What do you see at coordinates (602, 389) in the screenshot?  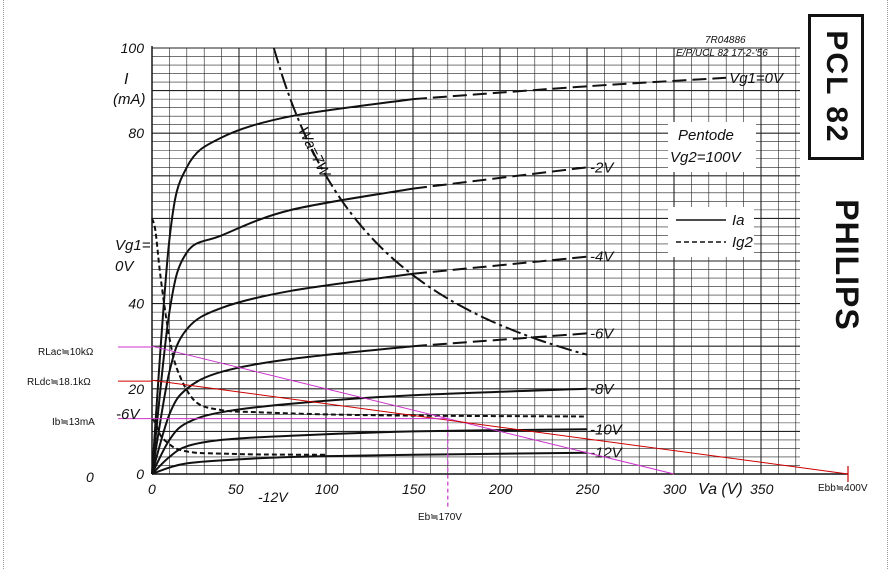 I see `series-label: -8V` at bounding box center [602, 389].